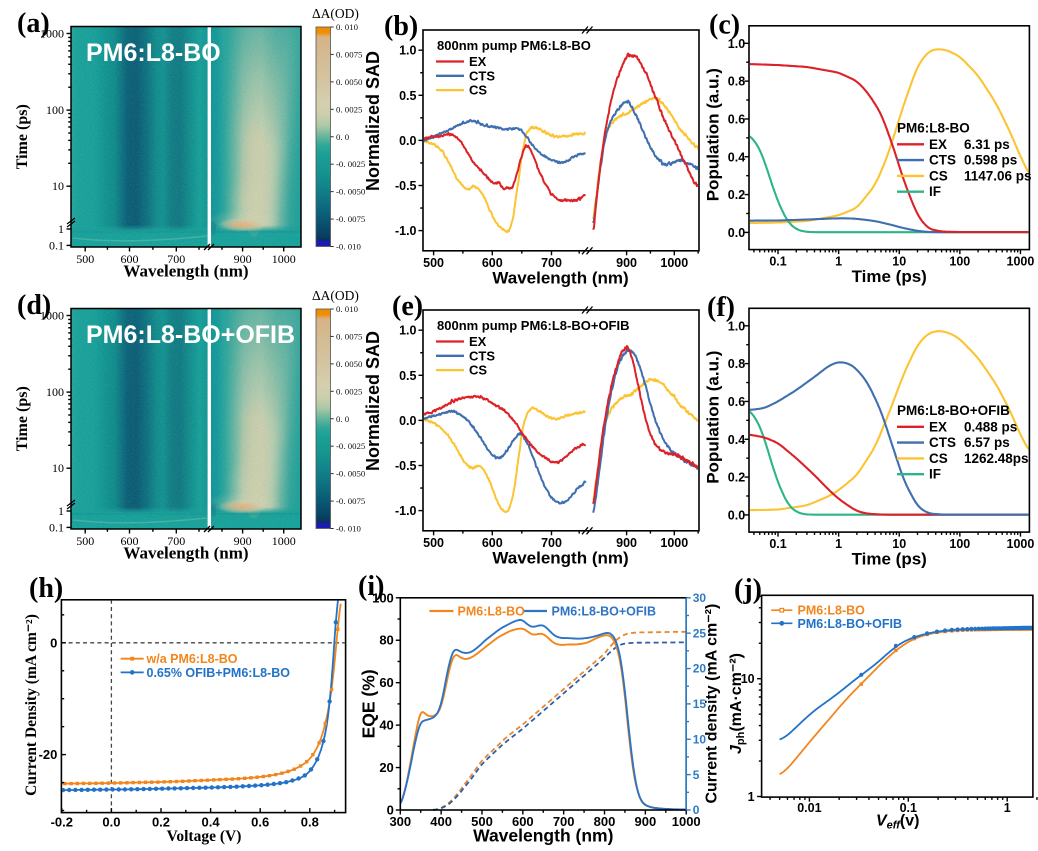  What do you see at coordinates (192, 659) in the screenshot?
I see `svg-text: w/a PM6:L8-BO` at bounding box center [192, 659].